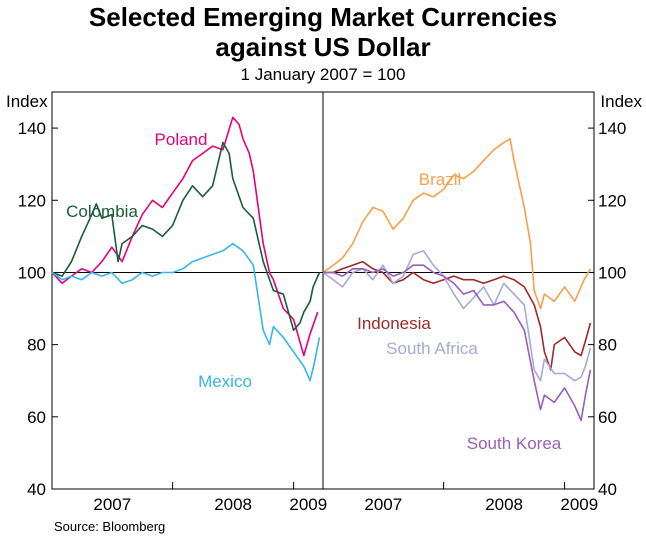  What do you see at coordinates (27, 101) in the screenshot?
I see `left-axis-unit: Index` at bounding box center [27, 101].